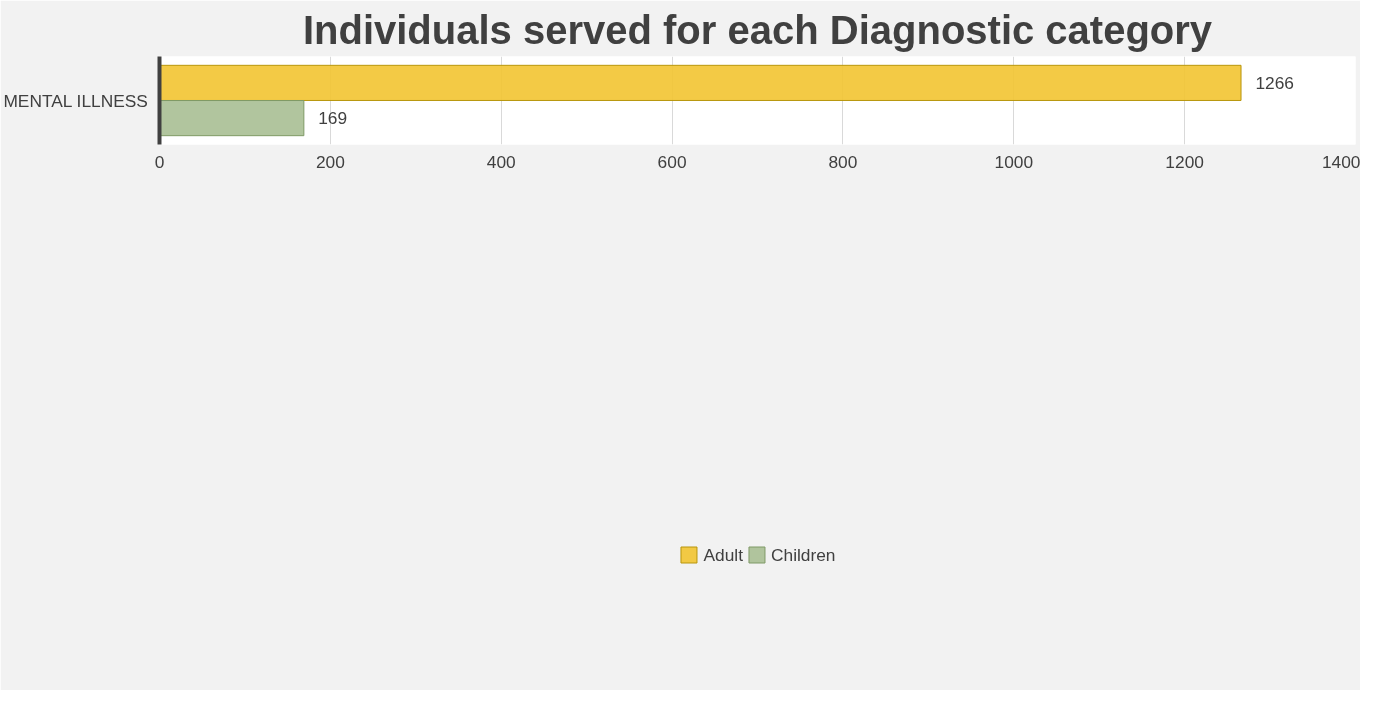 The image size is (1377, 703). I want to click on x-tick-label: 800, so click(843, 161).